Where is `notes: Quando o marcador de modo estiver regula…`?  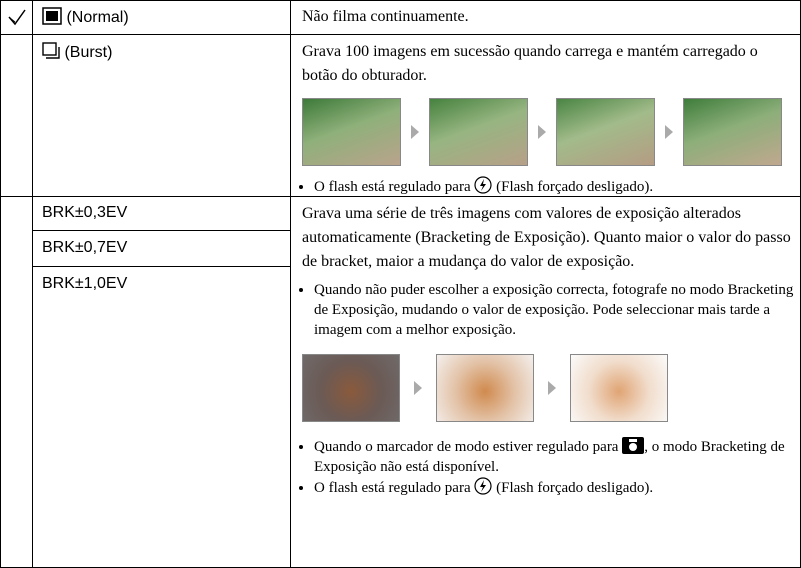 notes: Quando o marcador de modo estiver regula… is located at coordinates (548, 467).